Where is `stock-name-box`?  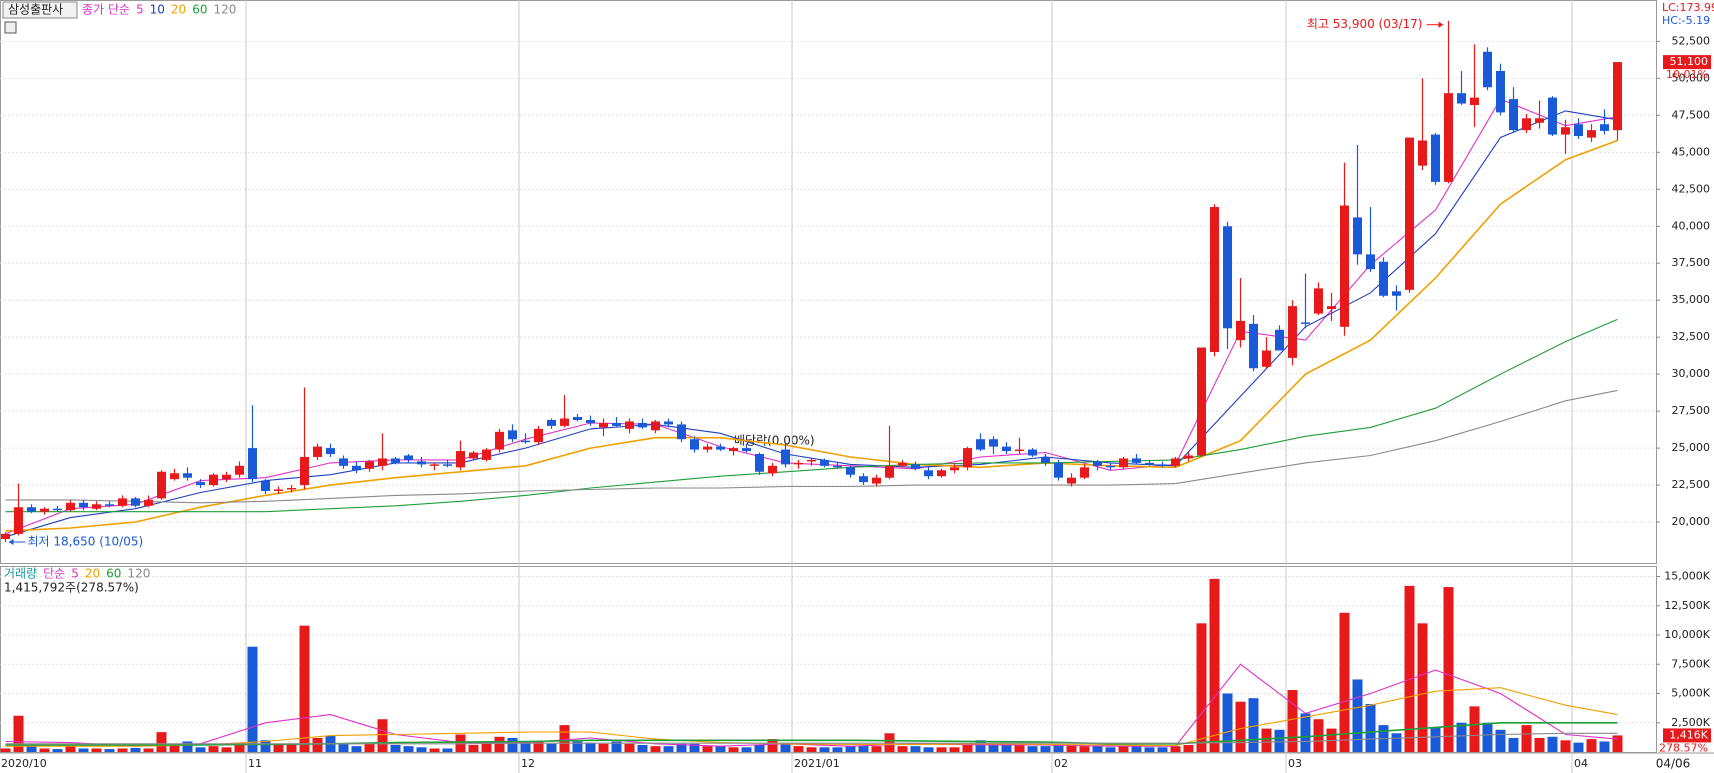
stock-name-box is located at coordinates (40, 10).